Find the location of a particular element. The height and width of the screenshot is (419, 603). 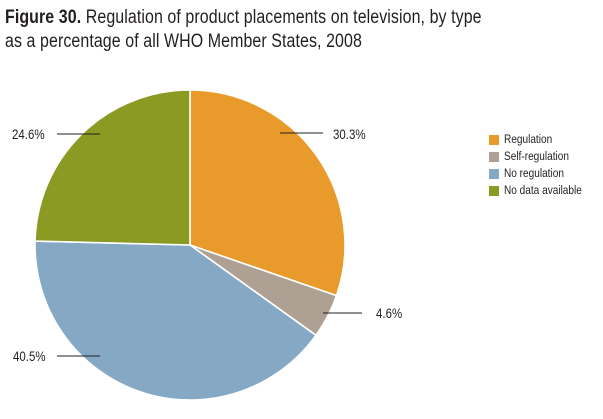

figure-number: Figure 30. is located at coordinates (43, 17).